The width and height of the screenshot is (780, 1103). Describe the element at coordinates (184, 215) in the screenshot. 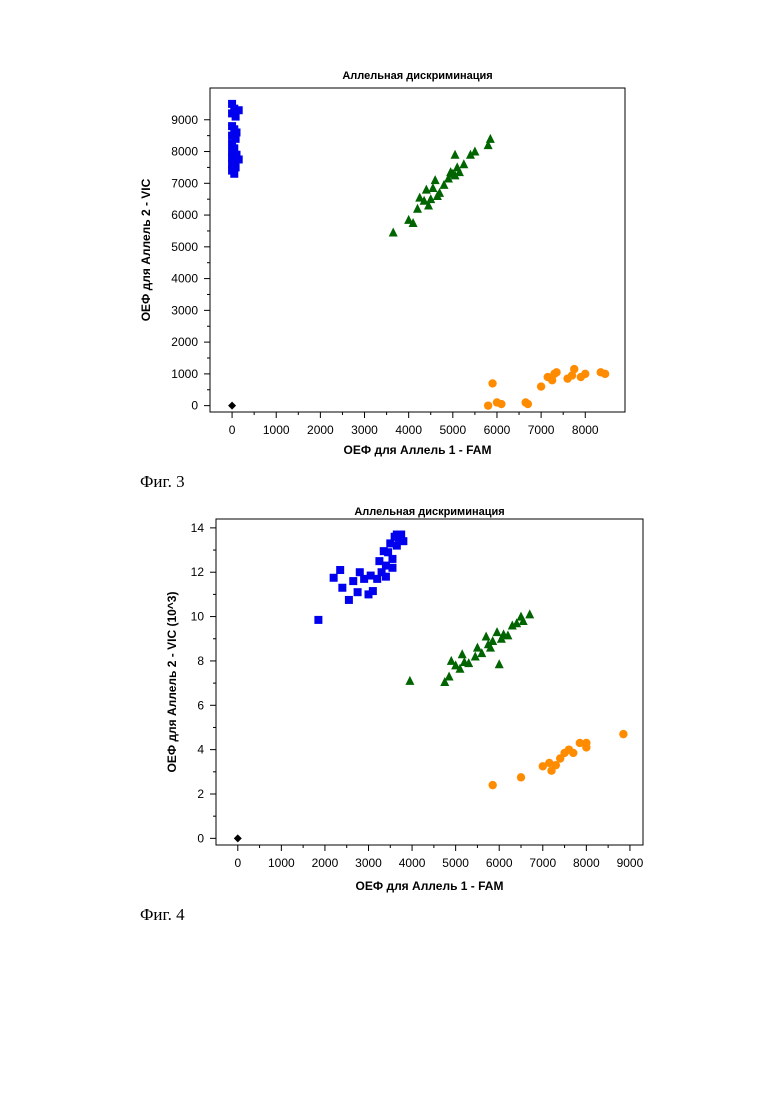

I see `y-tick-label: 6000` at that location.